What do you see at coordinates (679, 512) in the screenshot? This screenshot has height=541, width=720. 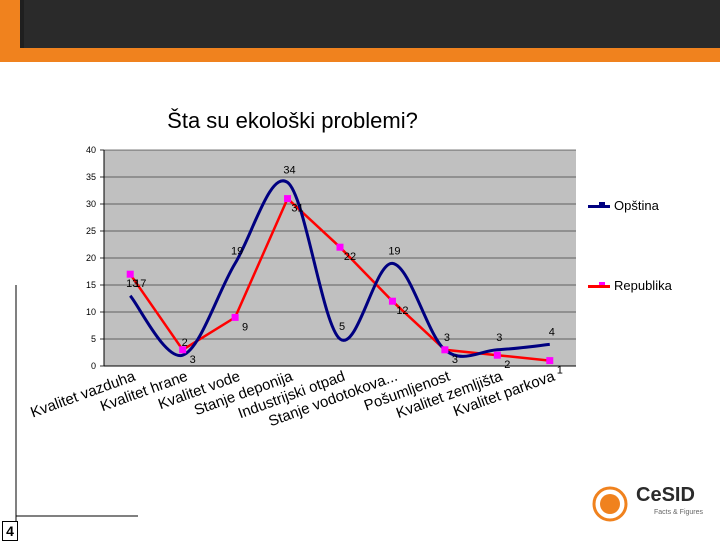 I see `logo-tagline: Facts & Figures` at bounding box center [679, 512].